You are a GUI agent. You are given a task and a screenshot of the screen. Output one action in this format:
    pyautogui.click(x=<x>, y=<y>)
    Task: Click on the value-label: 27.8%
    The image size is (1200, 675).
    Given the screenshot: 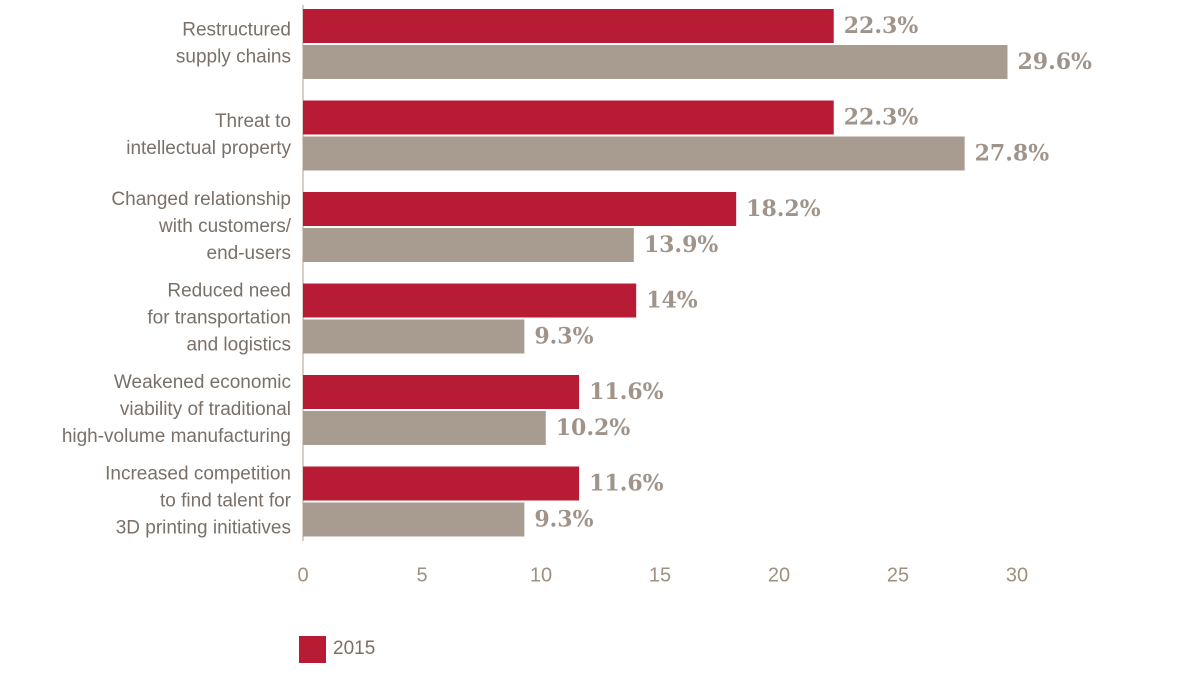 What is the action you would take?
    pyautogui.click(x=1012, y=154)
    